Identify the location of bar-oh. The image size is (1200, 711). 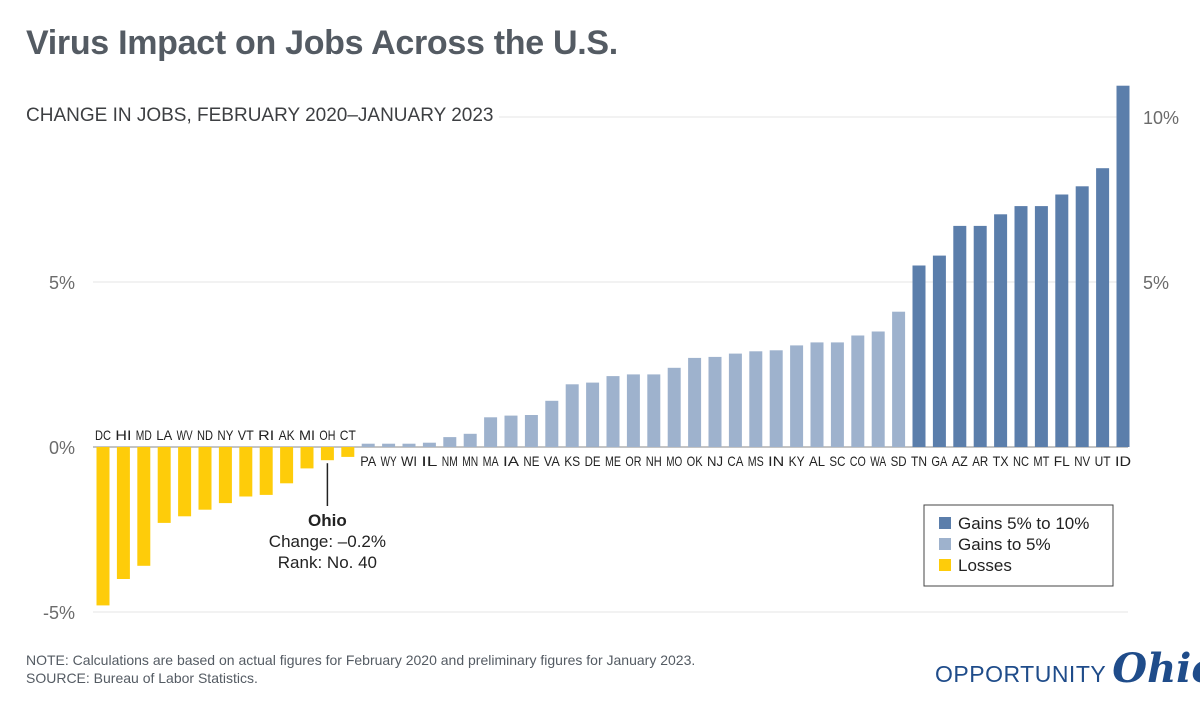
(327, 454).